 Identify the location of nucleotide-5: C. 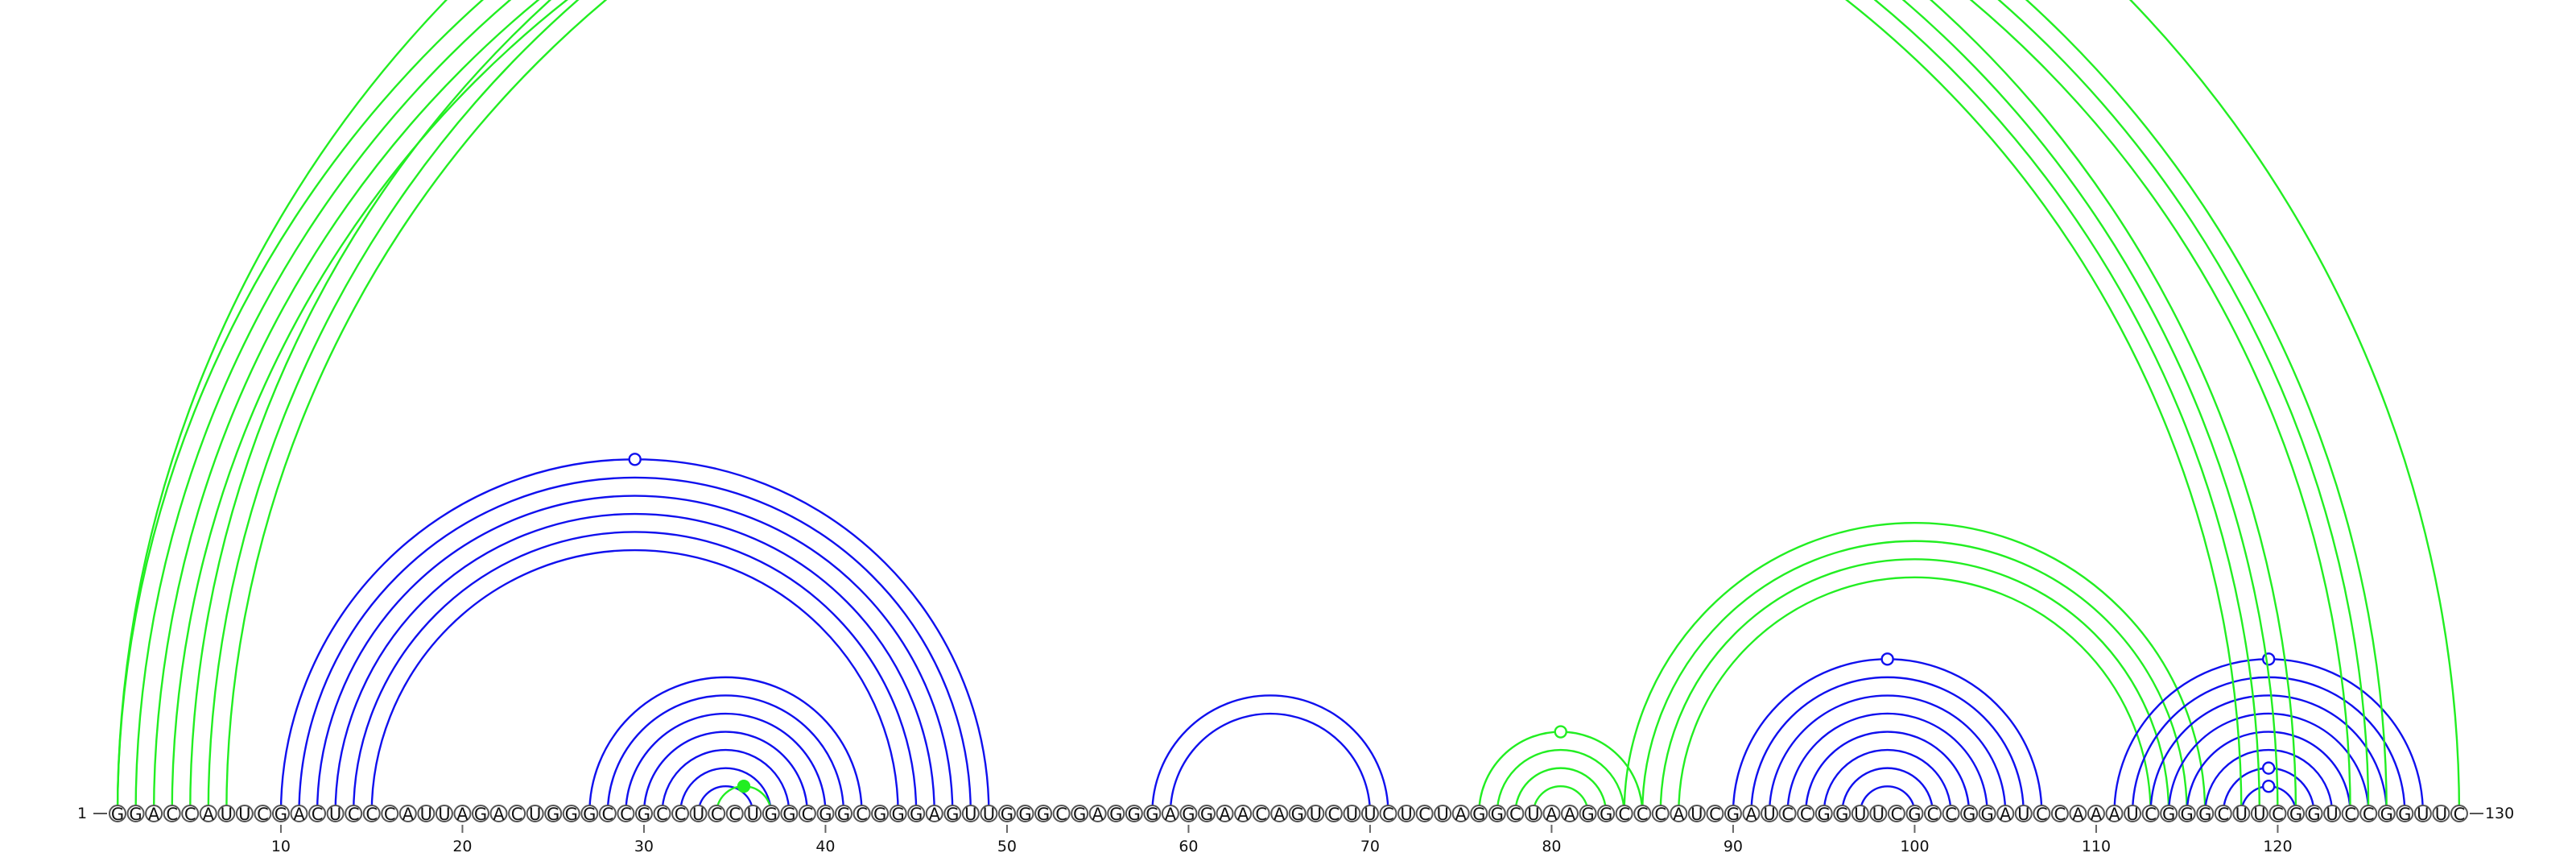
(190, 814).